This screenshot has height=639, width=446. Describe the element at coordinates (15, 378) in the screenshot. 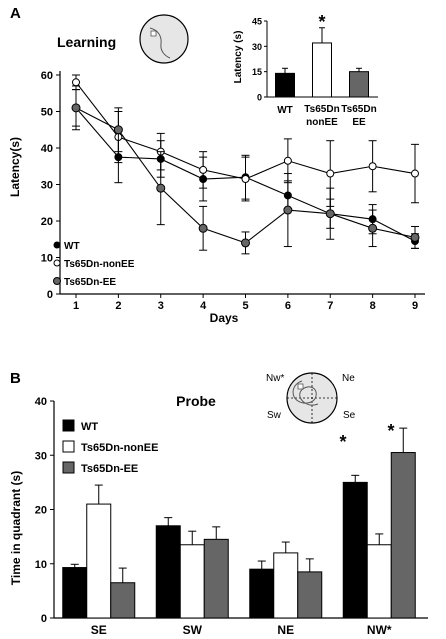

I see `panel-label-b: B` at that location.